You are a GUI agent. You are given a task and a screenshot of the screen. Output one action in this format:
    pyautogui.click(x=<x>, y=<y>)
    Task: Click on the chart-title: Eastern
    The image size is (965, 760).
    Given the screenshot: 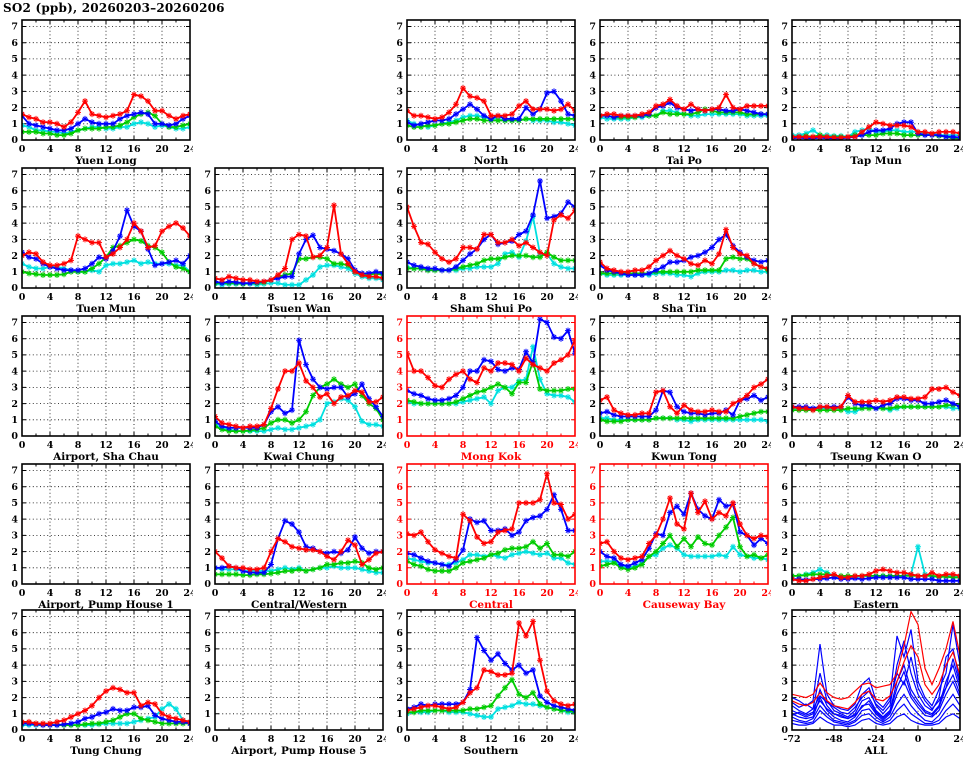 What is the action you would take?
    pyautogui.click(x=876, y=605)
    